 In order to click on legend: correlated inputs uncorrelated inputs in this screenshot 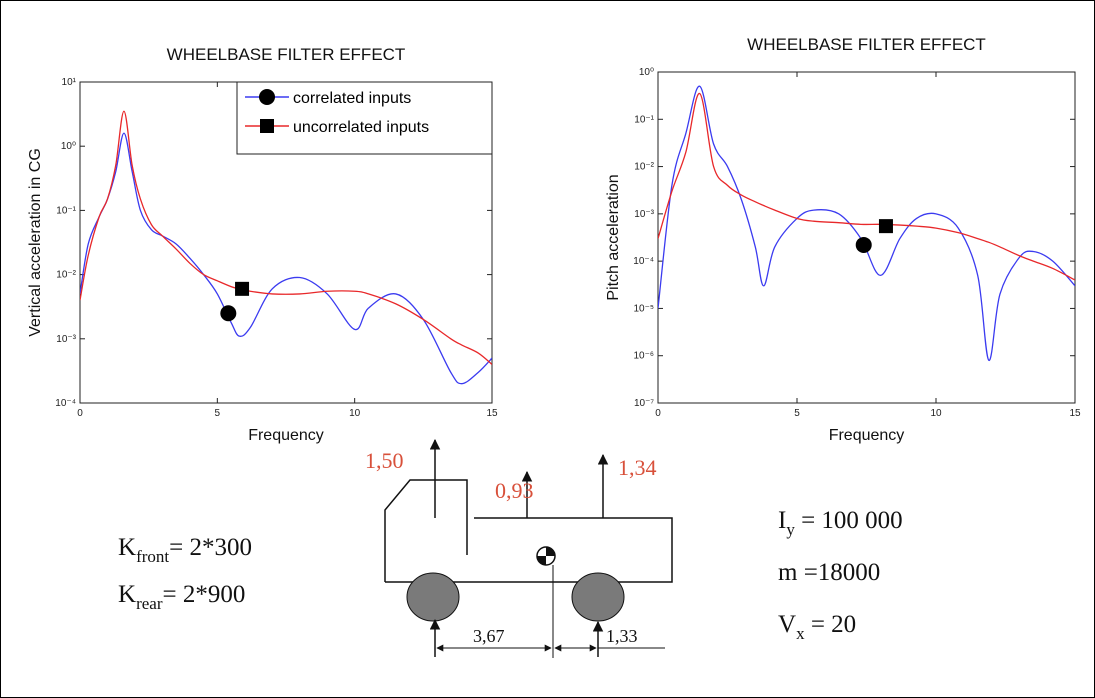, I will do `click(364, 118)`.